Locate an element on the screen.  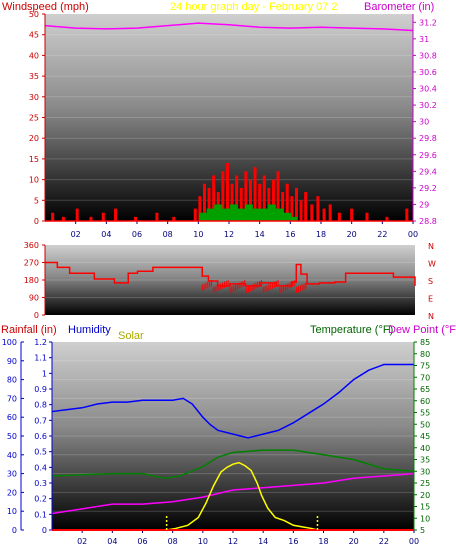
direction-tick-label: 90 is located at coordinates (34, 298).